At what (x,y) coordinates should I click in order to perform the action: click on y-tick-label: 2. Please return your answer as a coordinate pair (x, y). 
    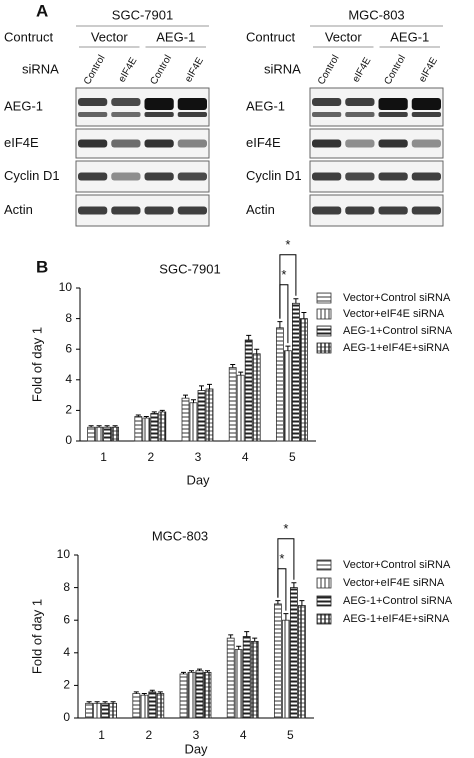
    Looking at the image, I should click on (68, 410).